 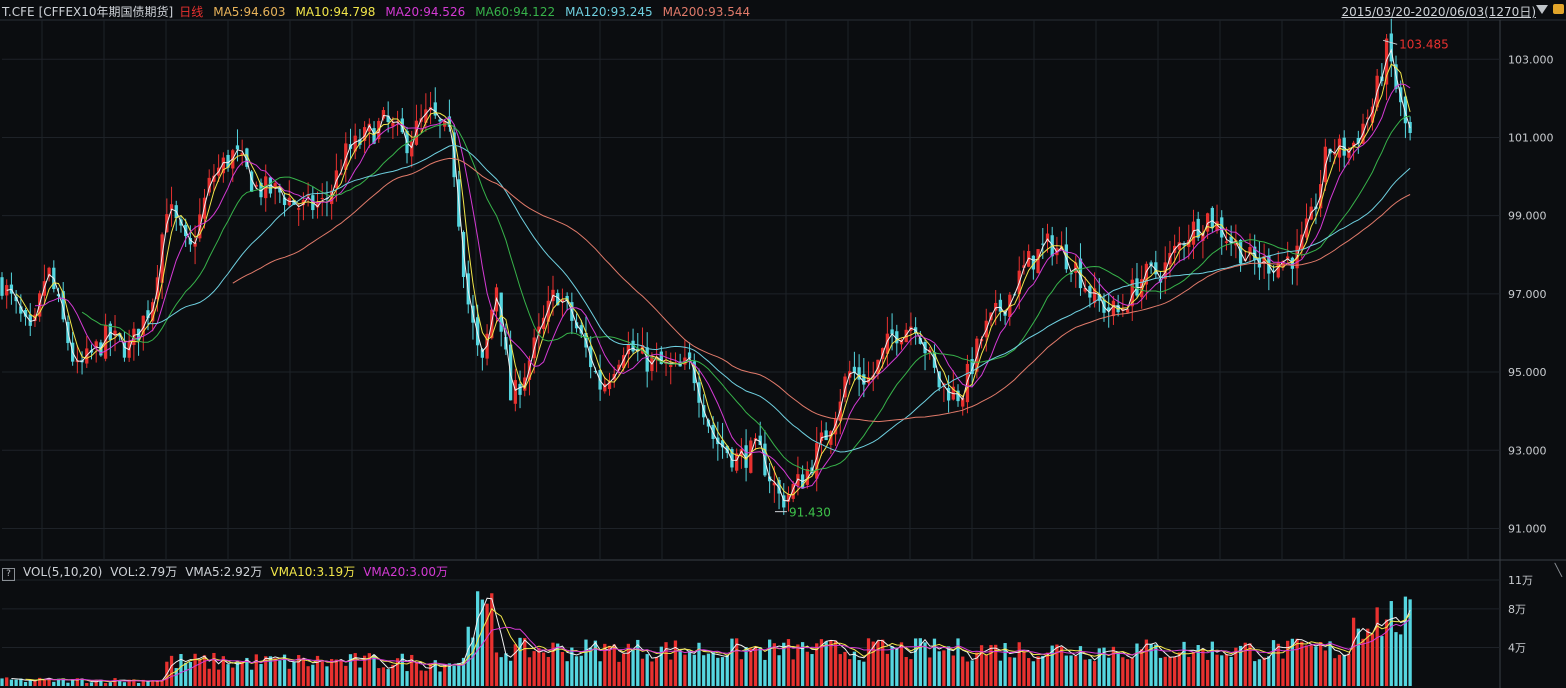 I want to click on range-dropdown-icon, so click(x=1542, y=9).